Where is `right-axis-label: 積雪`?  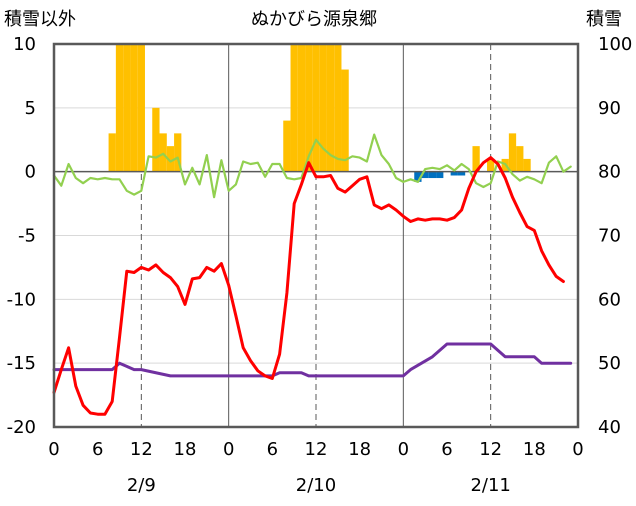
right-axis-label: 積雪 is located at coordinates (604, 19).